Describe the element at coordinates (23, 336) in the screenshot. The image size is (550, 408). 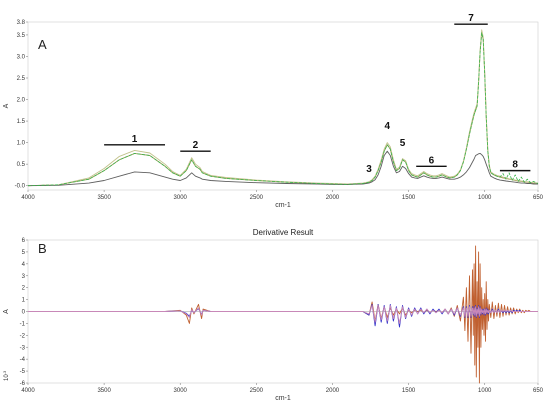
I see `y-tick-label: -2` at that location.